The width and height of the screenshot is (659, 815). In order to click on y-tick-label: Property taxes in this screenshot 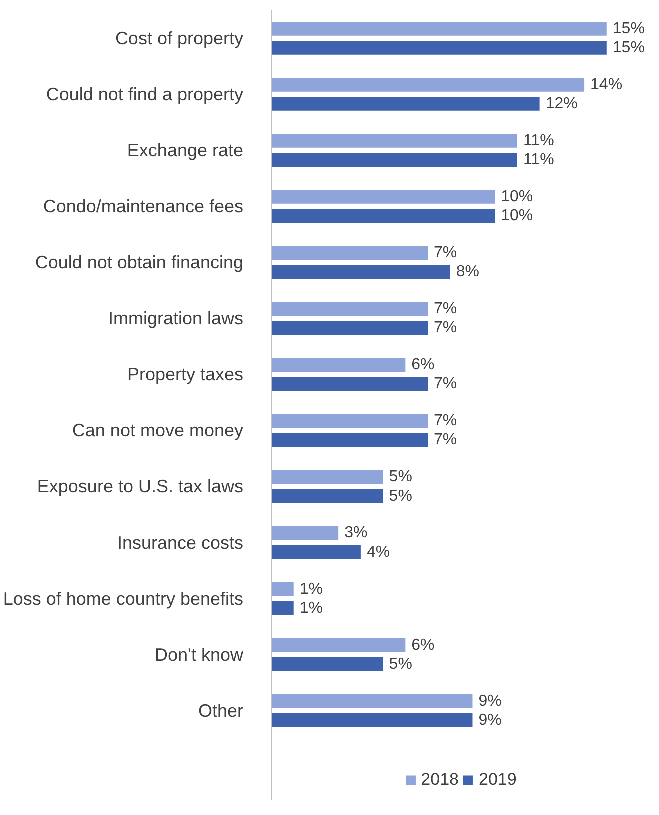, I will do `click(185, 374)`.